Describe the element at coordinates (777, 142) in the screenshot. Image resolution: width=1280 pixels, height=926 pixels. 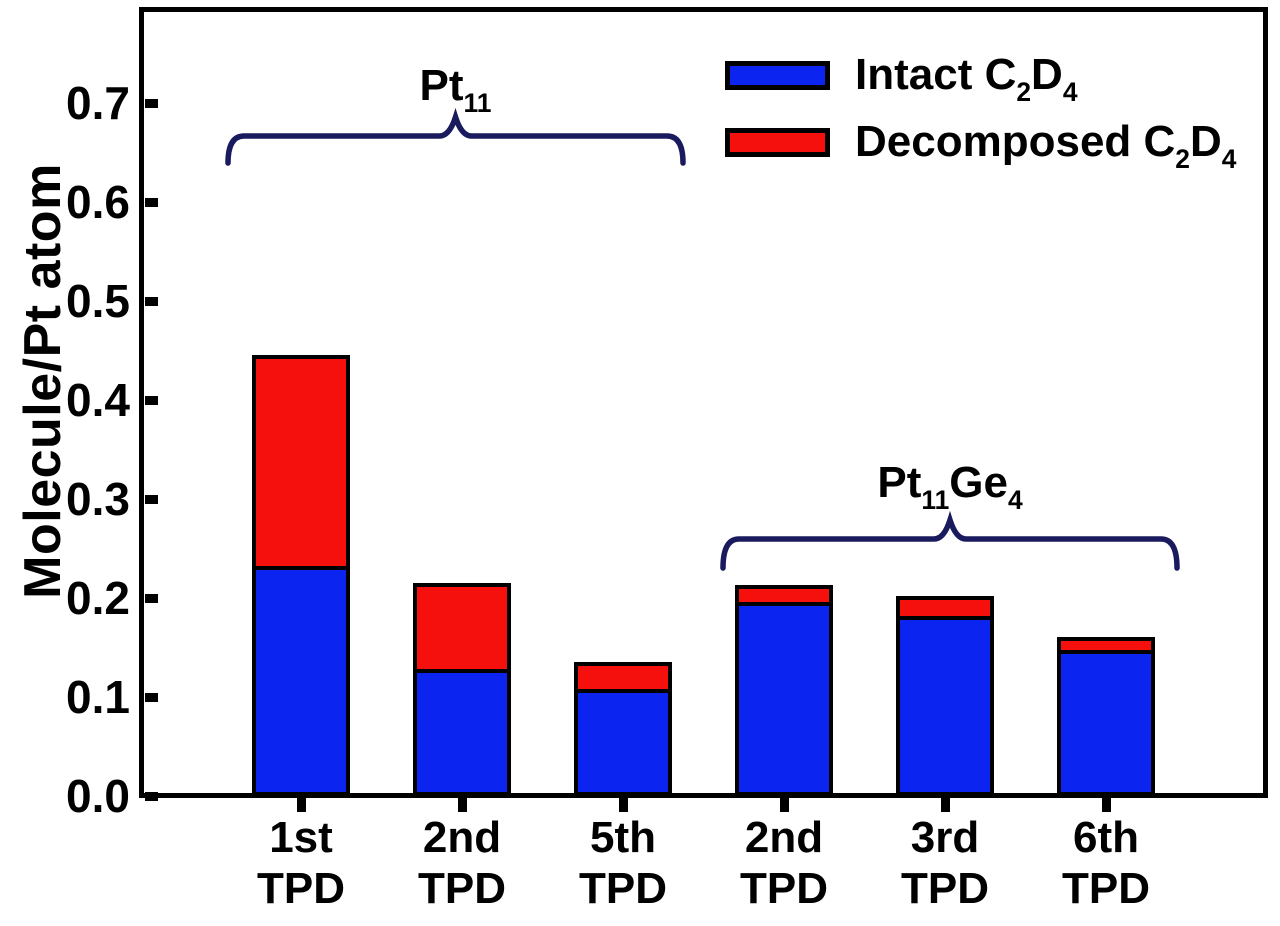
I see `legend-swatch-decomposed` at that location.